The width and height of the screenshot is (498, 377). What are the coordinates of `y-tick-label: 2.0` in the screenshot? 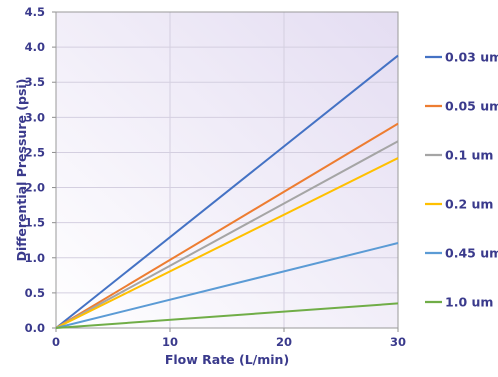 It's located at (35, 188).